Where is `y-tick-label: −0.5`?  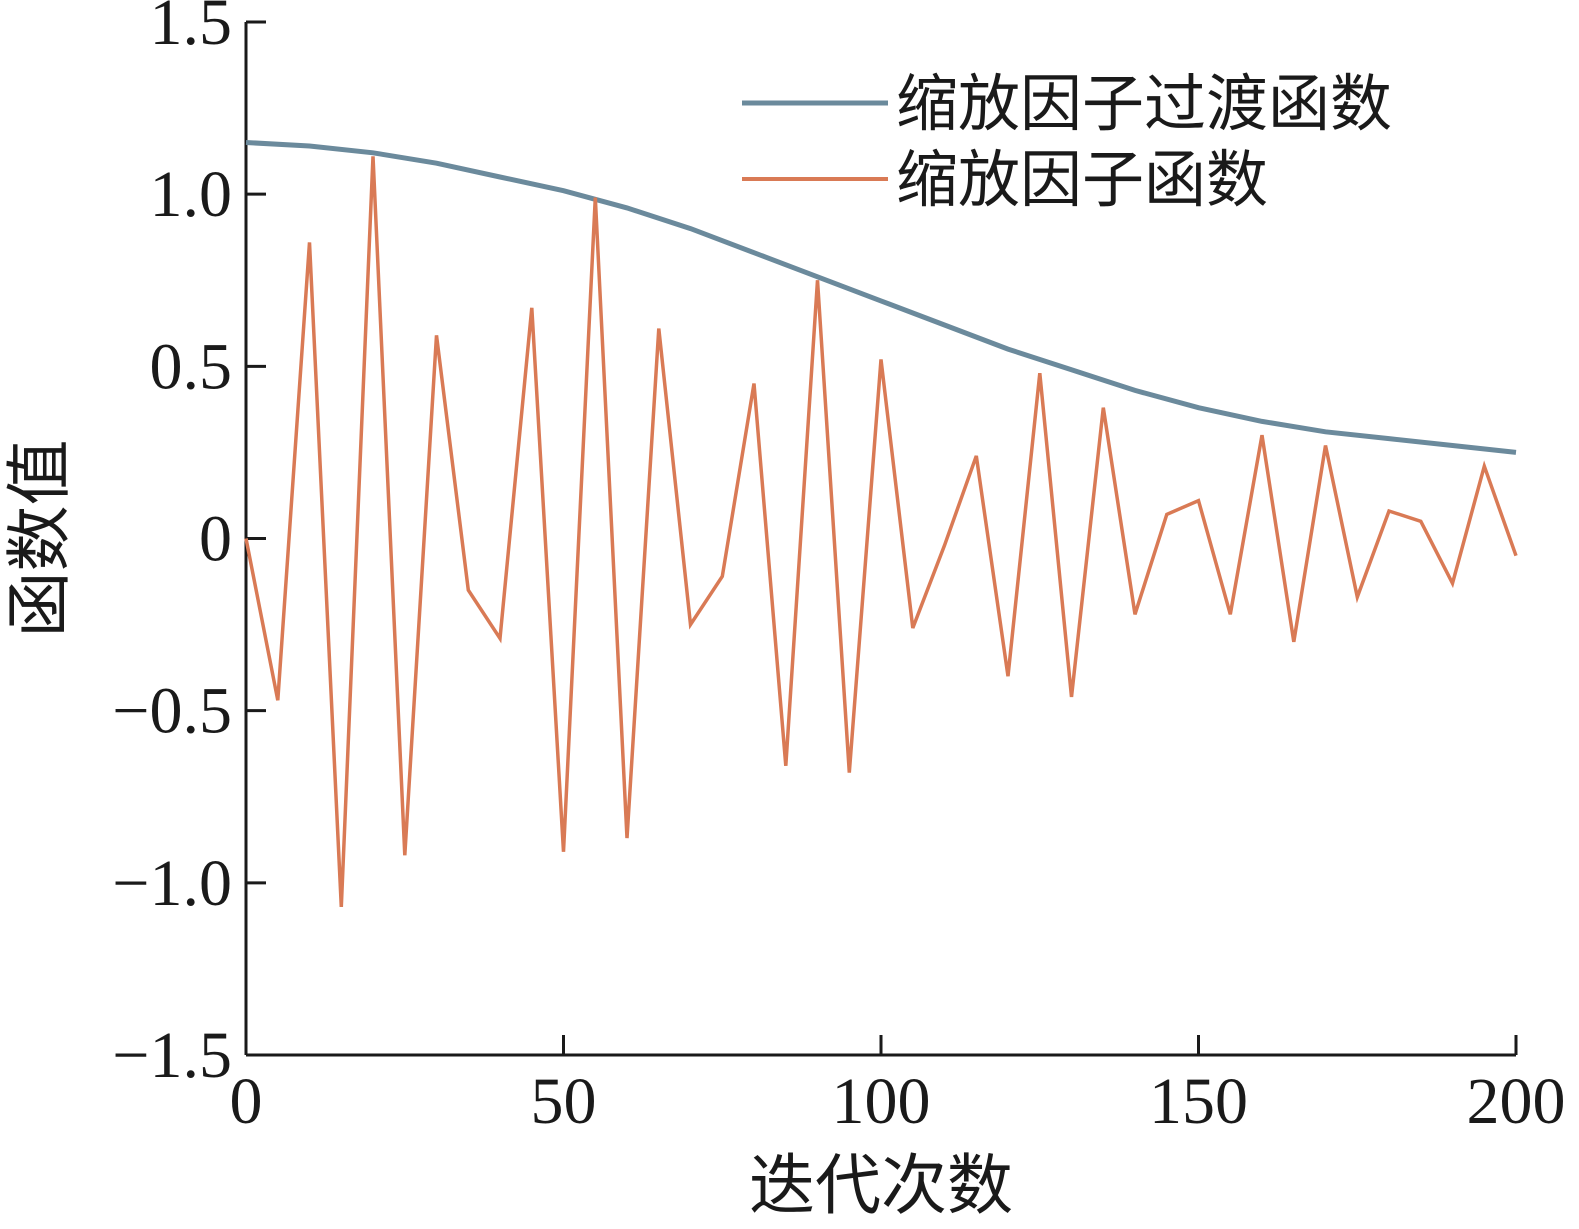 y-tick-label: −0.5 is located at coordinates (172, 711).